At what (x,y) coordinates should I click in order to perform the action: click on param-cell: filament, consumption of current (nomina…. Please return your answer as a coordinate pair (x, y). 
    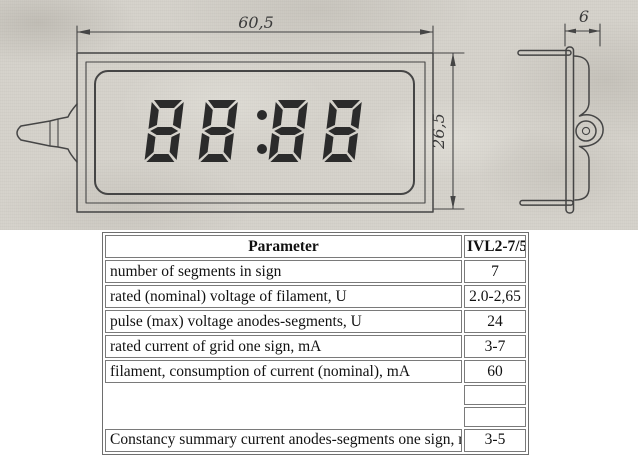
    Looking at the image, I should click on (283, 371).